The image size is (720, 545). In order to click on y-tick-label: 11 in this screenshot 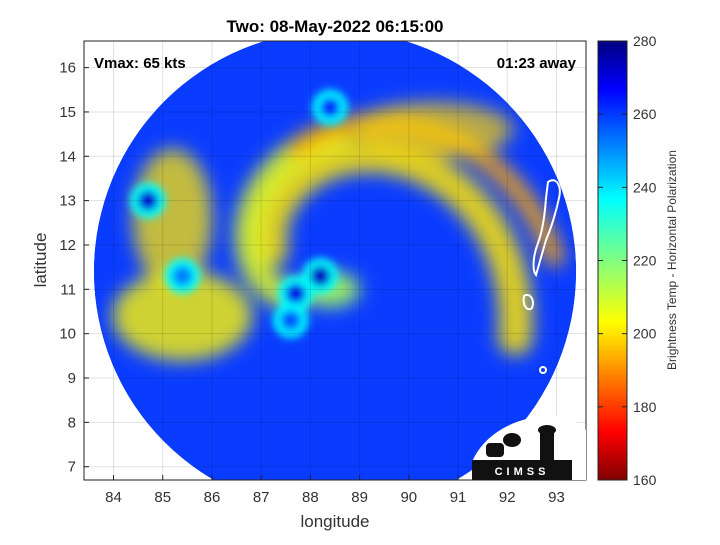, I will do `click(68, 289)`.